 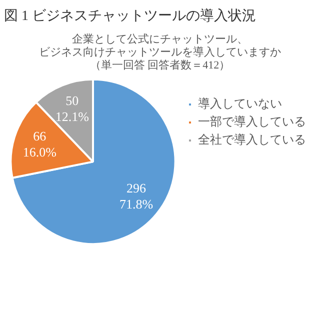 I want to click on chart-subtitle: 企業として公式にチャットツール、ビジネス向けチャットツールを導入していますか（単一回答 回答者数＝412）, so click(x=160, y=52).